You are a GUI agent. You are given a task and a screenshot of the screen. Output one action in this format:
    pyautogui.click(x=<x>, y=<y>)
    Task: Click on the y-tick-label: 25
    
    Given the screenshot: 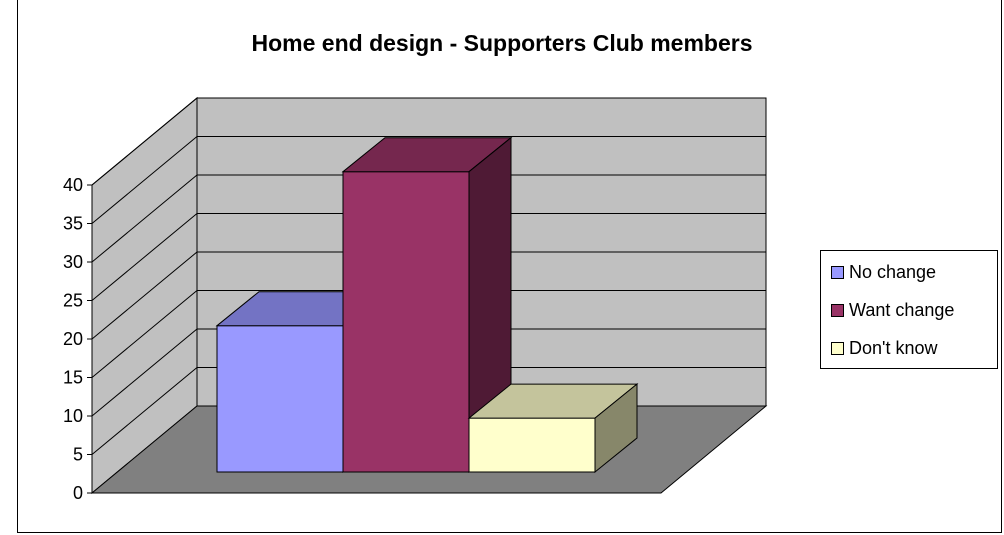 What is the action you would take?
    pyautogui.click(x=73, y=301)
    